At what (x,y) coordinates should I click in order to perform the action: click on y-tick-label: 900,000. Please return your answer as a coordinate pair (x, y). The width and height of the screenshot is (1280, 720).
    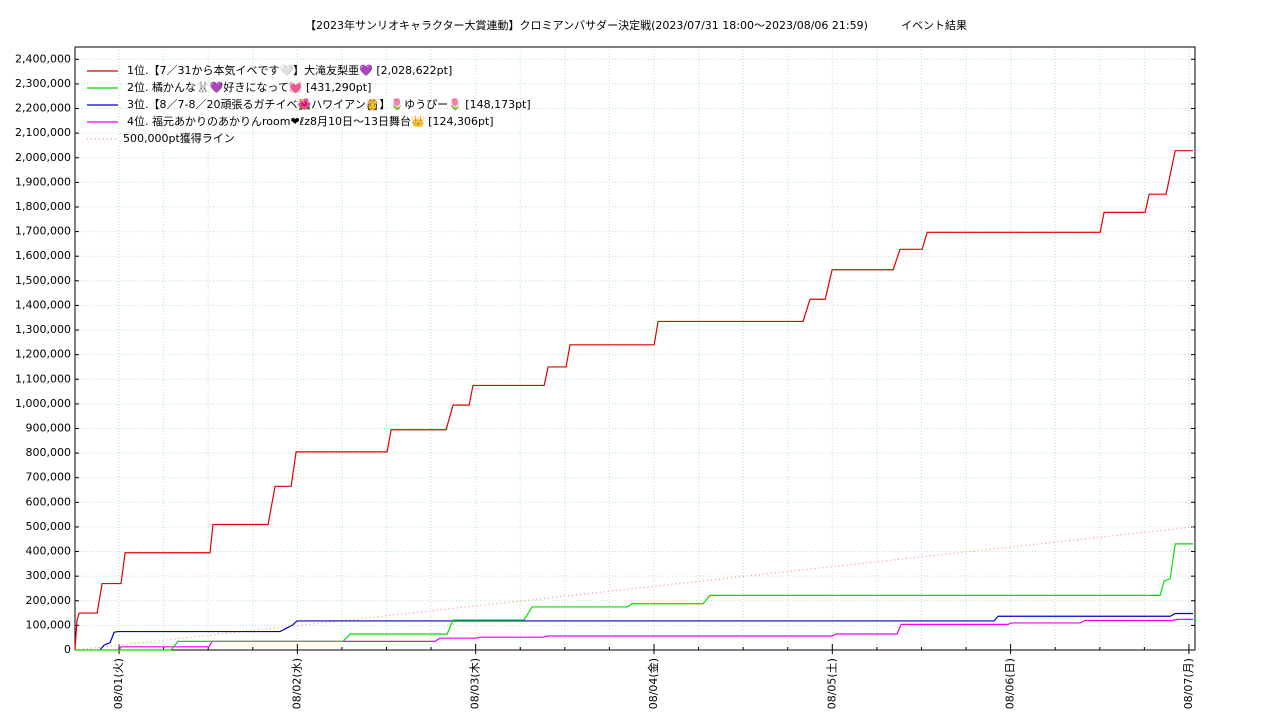
    Looking at the image, I should click on (49, 427).